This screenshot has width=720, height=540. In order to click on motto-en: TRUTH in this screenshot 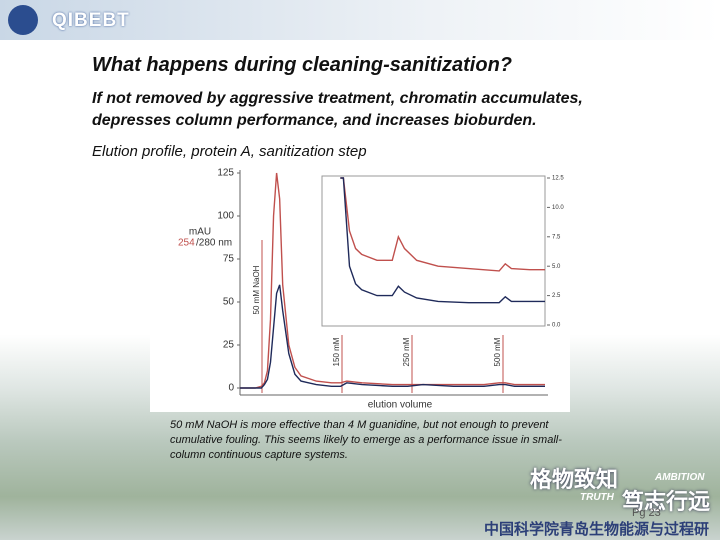, I will do `click(597, 497)`.